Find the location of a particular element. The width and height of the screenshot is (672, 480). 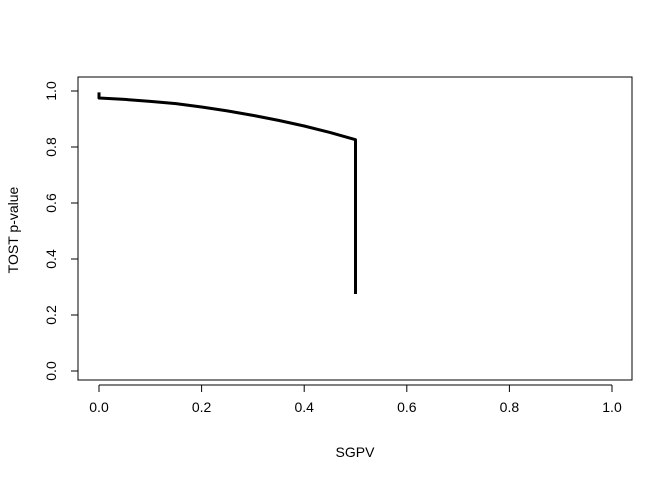

y-tick-label: 0.2 is located at coordinates (51, 315).